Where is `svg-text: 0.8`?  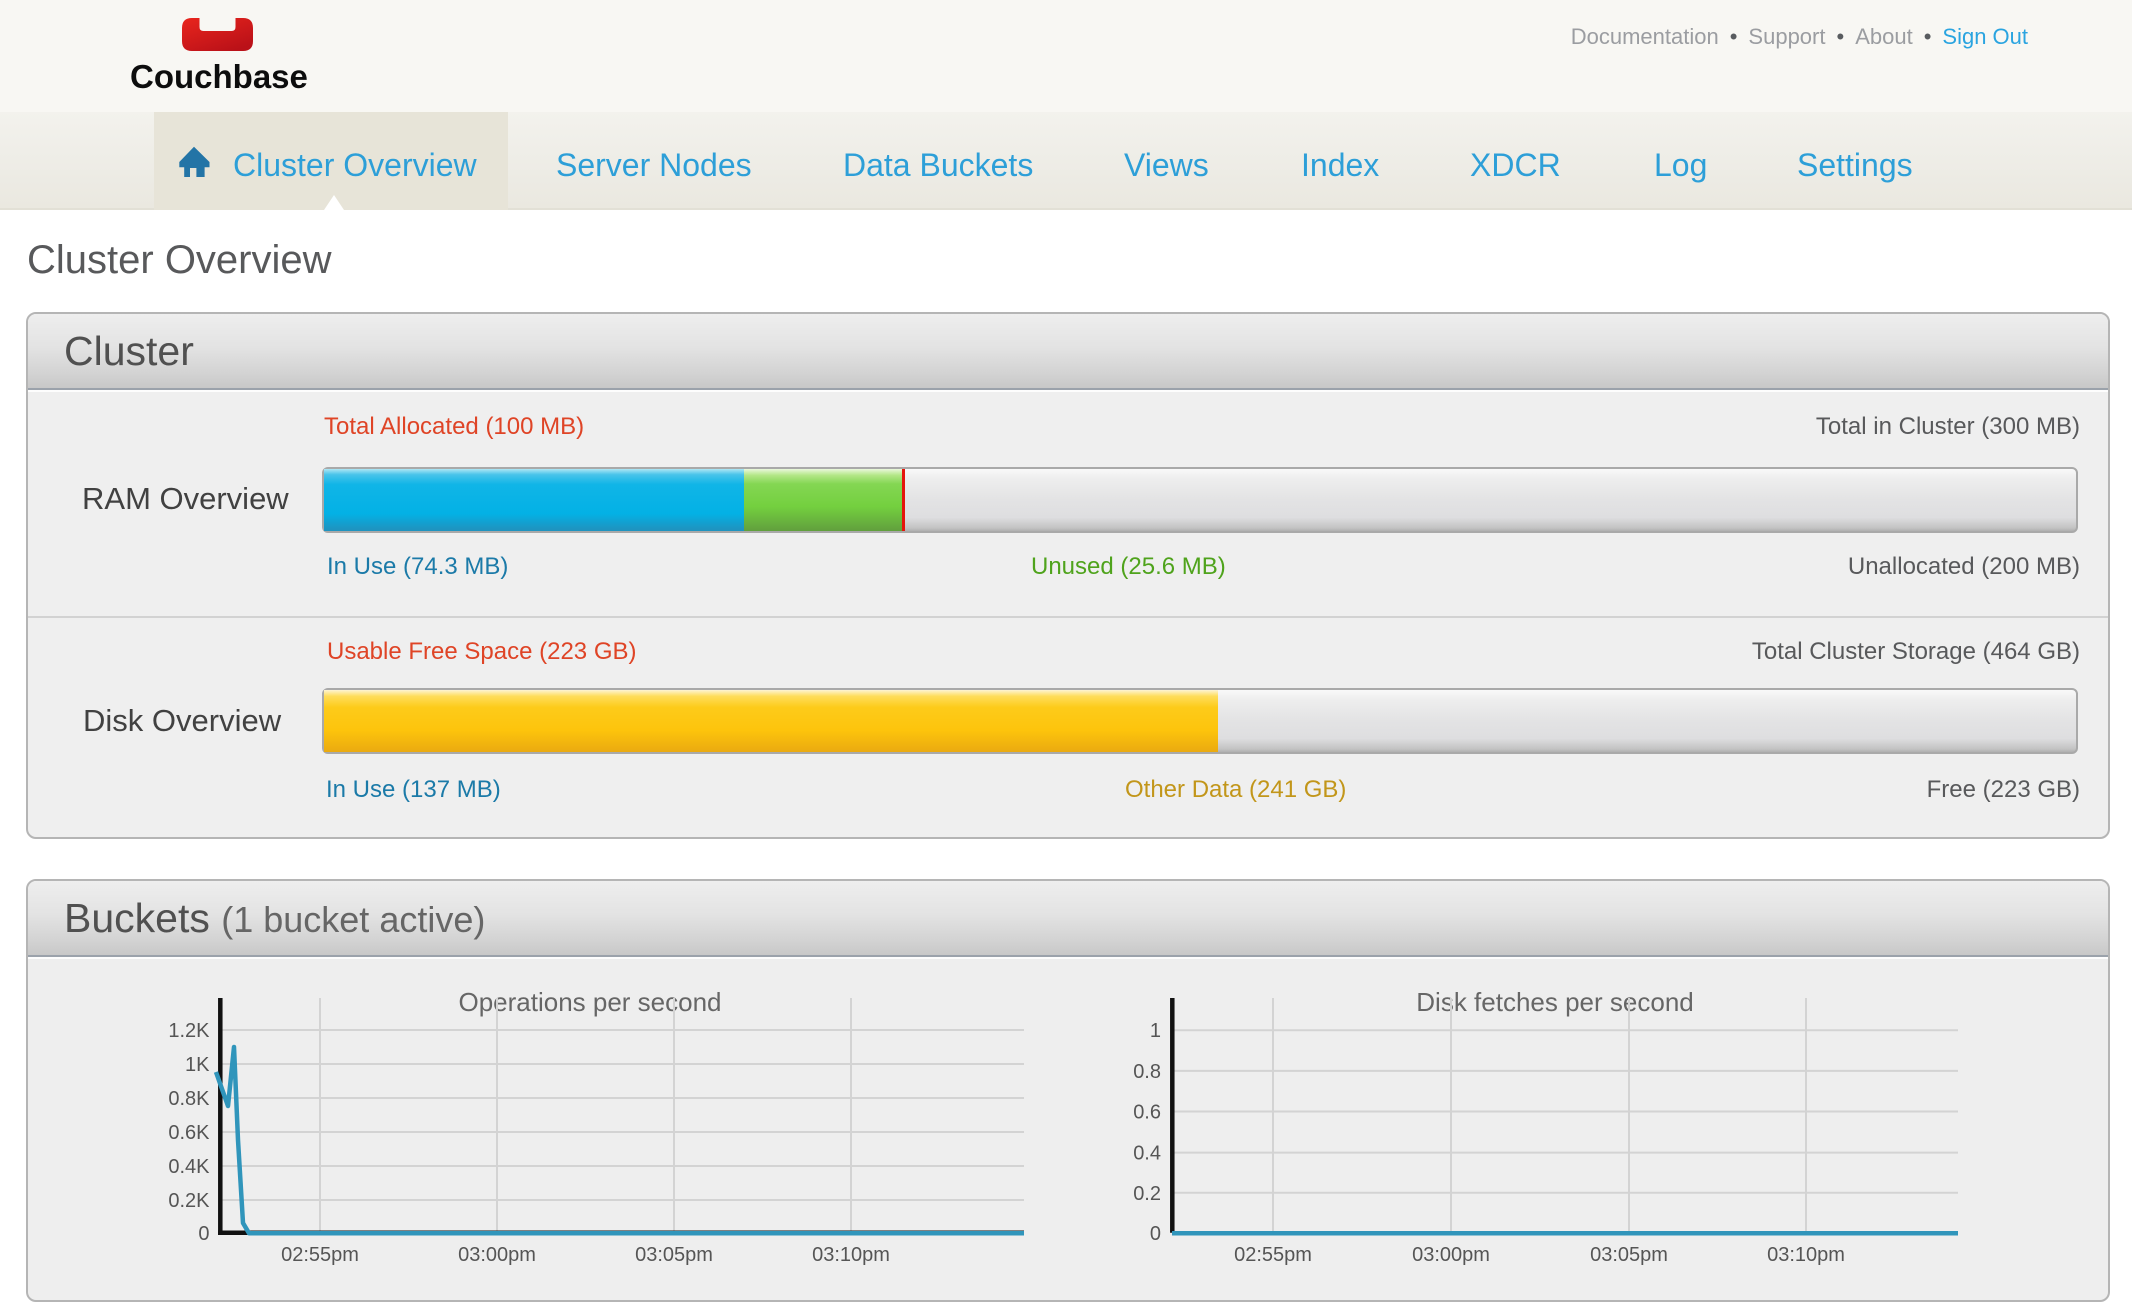
svg-text: 0.8 is located at coordinates (1147, 1072).